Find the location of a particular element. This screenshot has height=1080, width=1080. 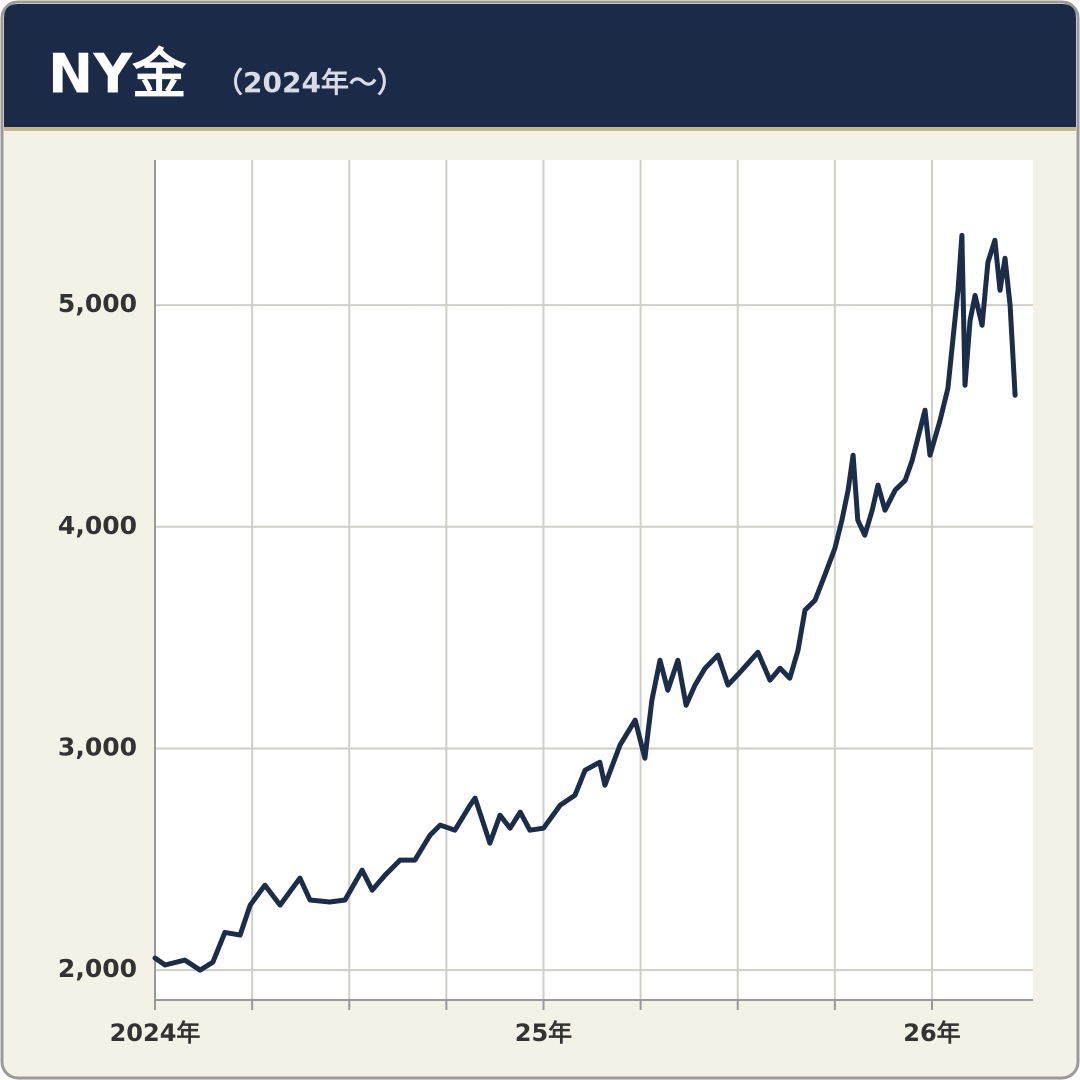

x-tick-label: 2024年 is located at coordinates (155, 1033).